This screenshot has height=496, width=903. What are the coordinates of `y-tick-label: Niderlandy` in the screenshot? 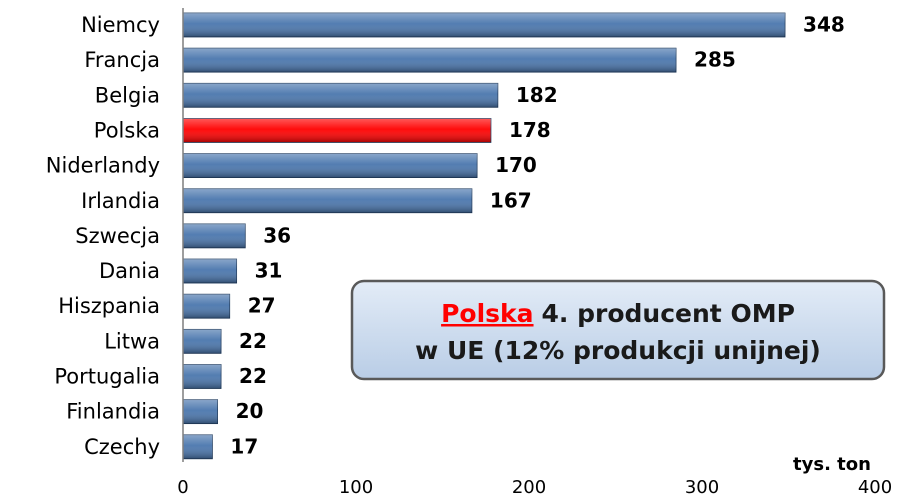 It's located at (103, 166).